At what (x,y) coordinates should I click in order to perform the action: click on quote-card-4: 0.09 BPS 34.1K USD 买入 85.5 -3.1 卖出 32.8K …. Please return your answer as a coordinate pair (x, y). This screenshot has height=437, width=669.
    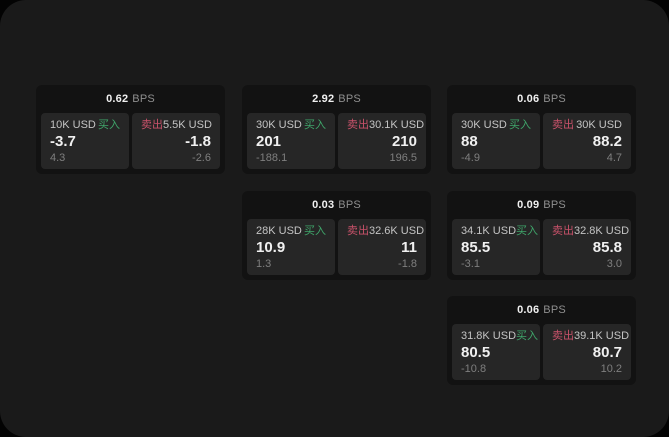
    Looking at the image, I should click on (541, 235).